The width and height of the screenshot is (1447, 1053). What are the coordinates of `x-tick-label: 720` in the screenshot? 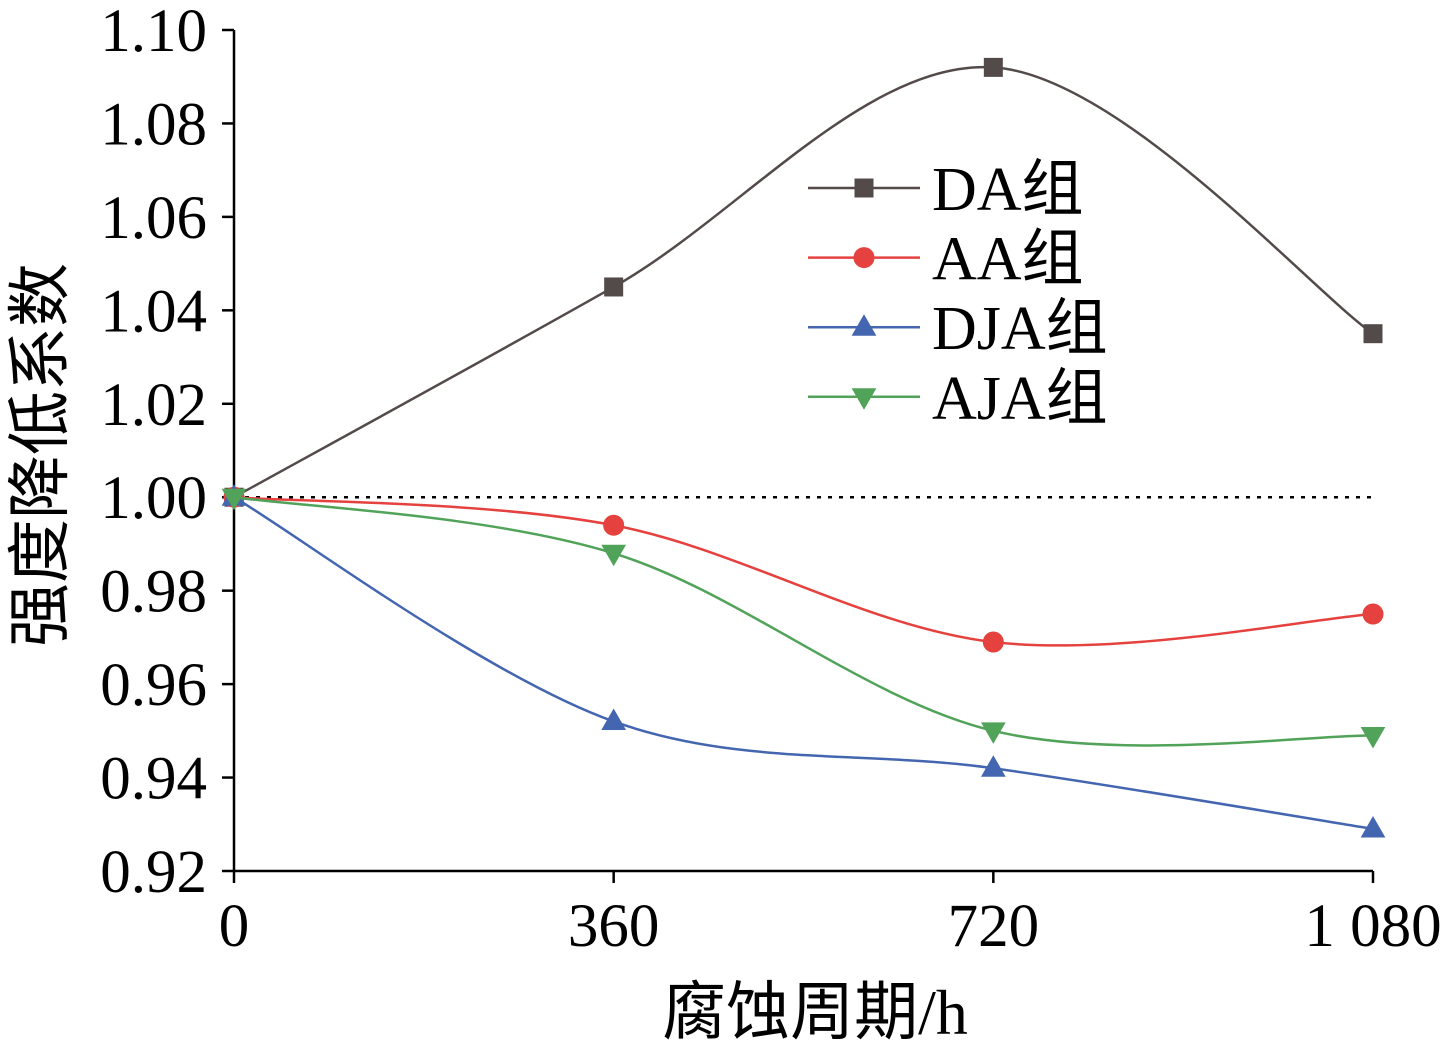 It's located at (994, 926).